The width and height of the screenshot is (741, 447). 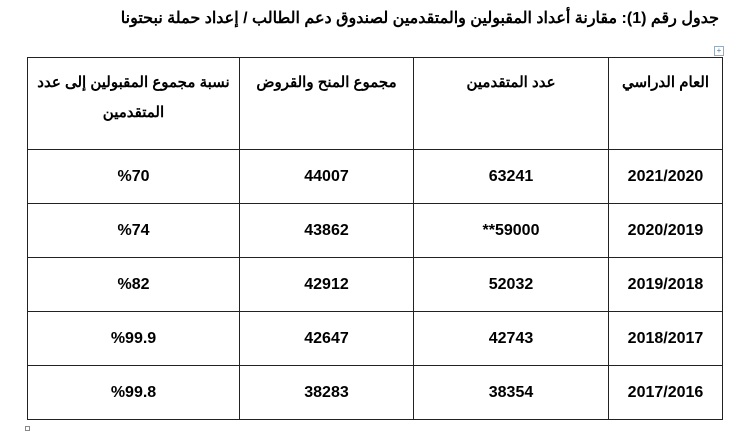 What do you see at coordinates (511, 103) in the screenshot?
I see `header-applicants: عدد المتقدمين` at bounding box center [511, 103].